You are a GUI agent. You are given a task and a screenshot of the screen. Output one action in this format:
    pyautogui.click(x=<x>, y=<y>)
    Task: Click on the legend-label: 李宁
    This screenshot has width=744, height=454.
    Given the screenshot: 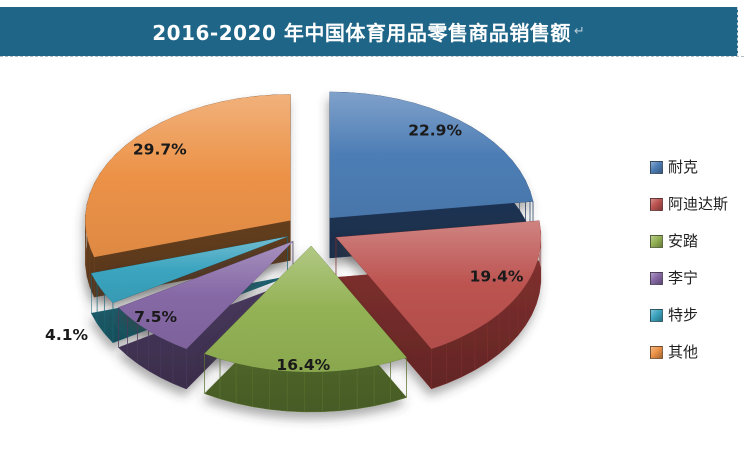 What is the action you would take?
    pyautogui.click(x=683, y=278)
    